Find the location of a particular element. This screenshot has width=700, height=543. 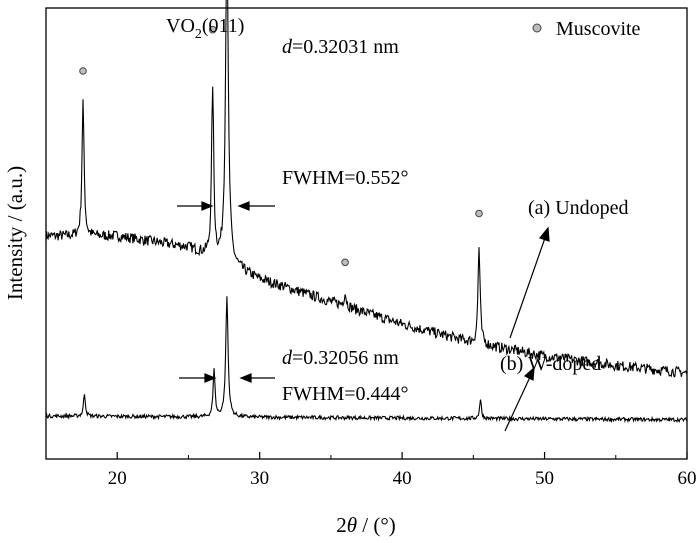

x-axis-ticks: 20 30 40 50 60 is located at coordinates (371, 470).